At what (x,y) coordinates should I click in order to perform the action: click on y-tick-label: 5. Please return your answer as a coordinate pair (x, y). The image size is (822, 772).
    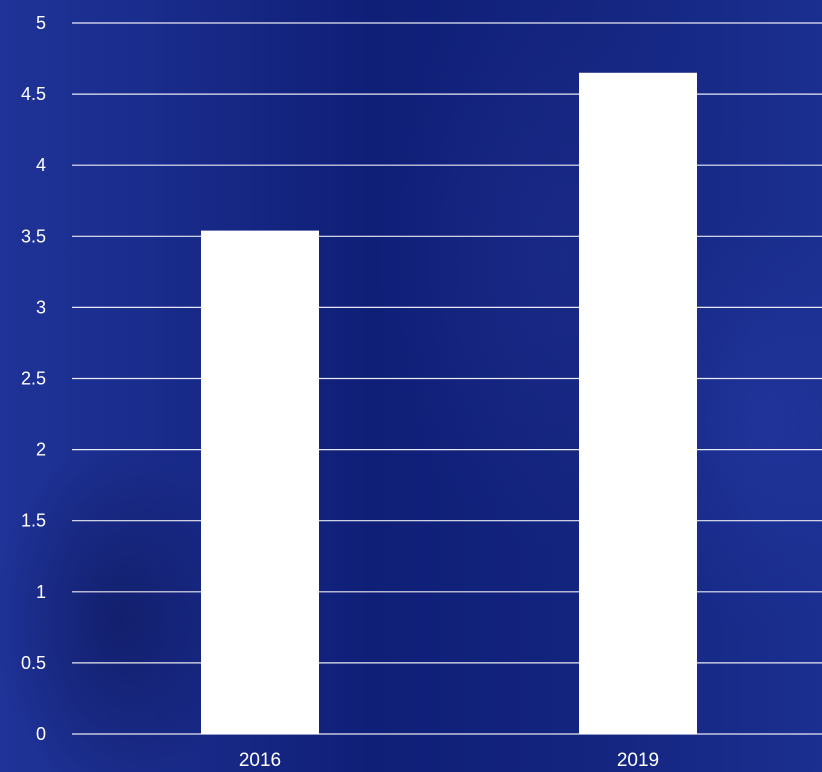
    Looking at the image, I should click on (41, 23).